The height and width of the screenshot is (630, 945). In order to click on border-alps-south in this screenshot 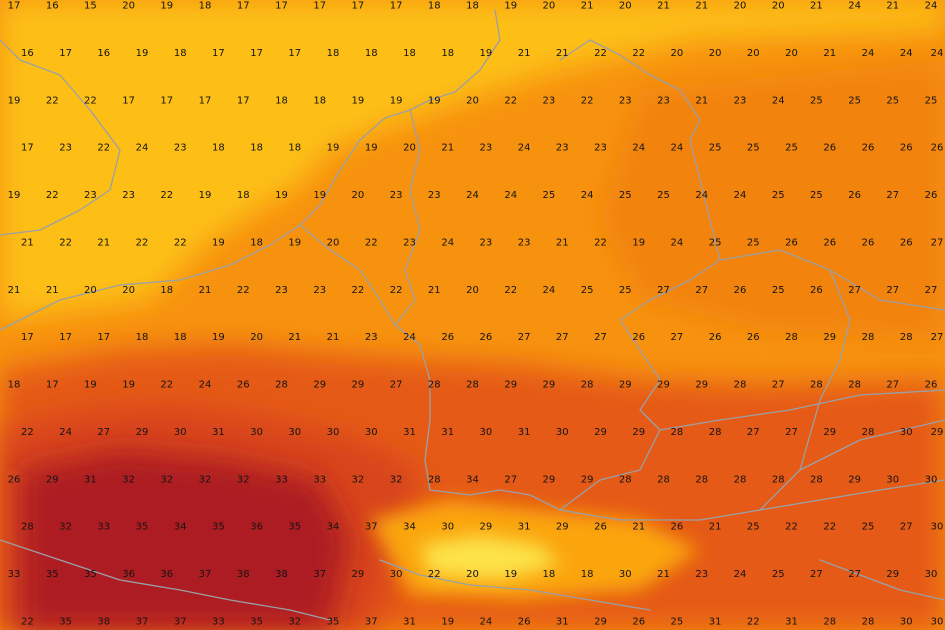, I will do `click(802, 410)`.